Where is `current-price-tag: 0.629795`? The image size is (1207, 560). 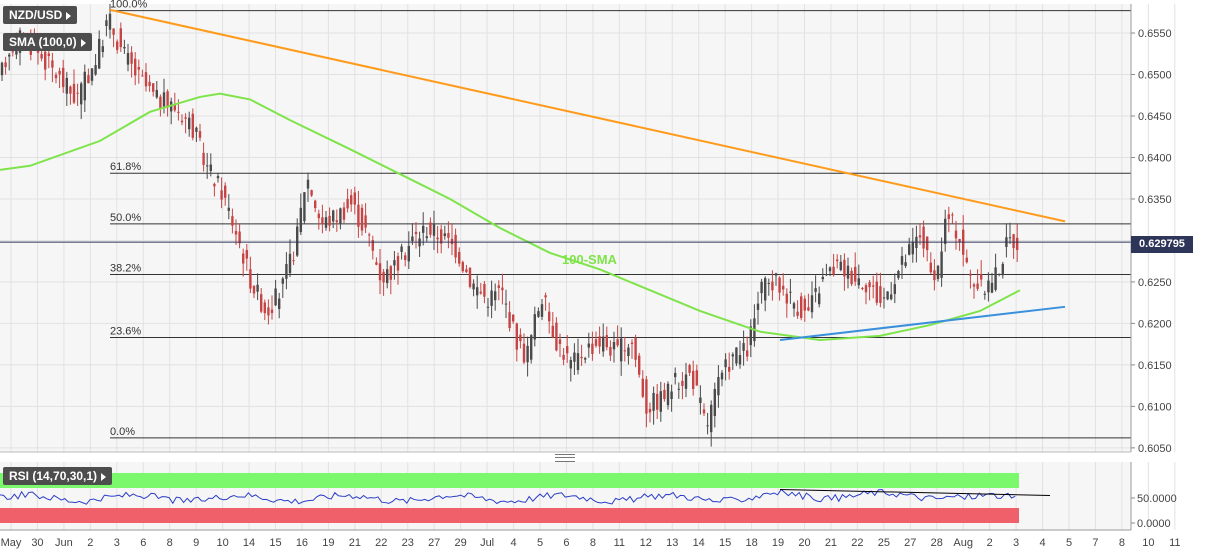 current-price-tag: 0.629795 is located at coordinates (1162, 244).